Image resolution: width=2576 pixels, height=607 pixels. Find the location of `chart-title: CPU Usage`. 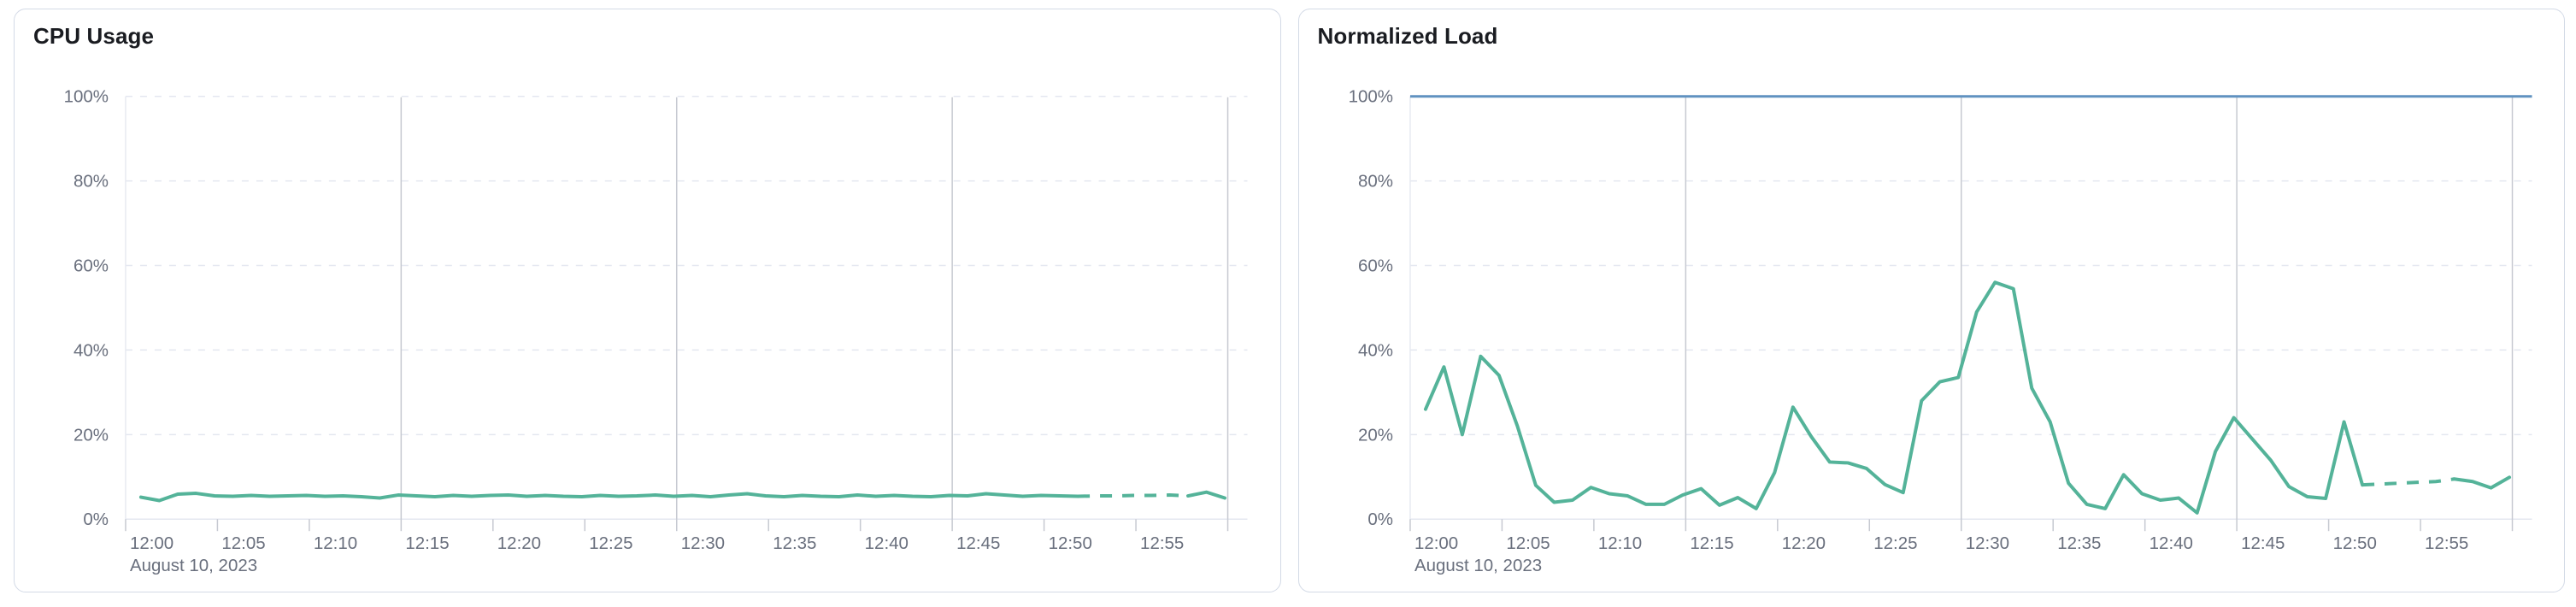

chart-title: CPU Usage is located at coordinates (94, 36).